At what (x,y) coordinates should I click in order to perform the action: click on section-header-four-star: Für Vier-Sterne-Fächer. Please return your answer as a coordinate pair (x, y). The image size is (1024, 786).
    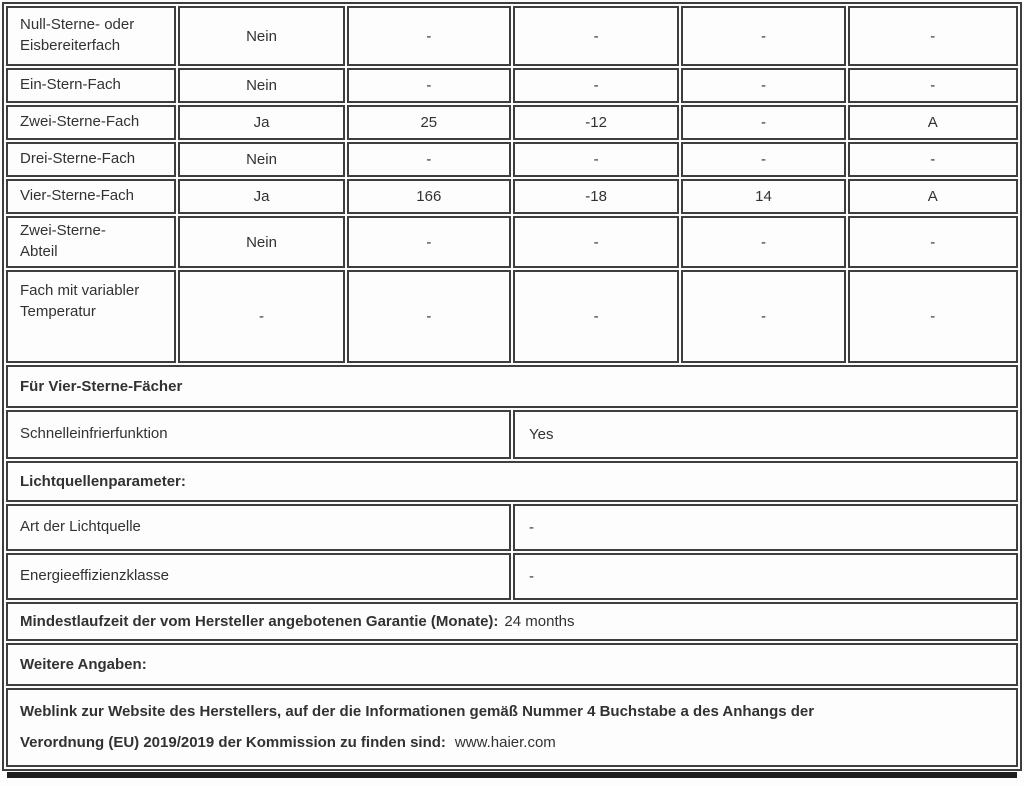
    Looking at the image, I should click on (512, 386).